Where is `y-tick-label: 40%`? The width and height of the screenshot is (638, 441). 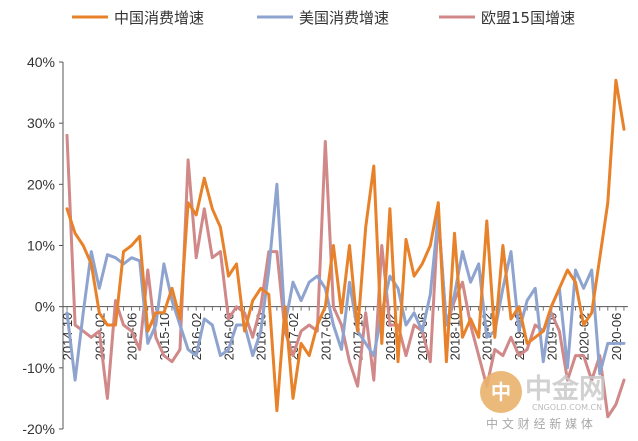
y-tick-label: 40% is located at coordinates (41, 62).